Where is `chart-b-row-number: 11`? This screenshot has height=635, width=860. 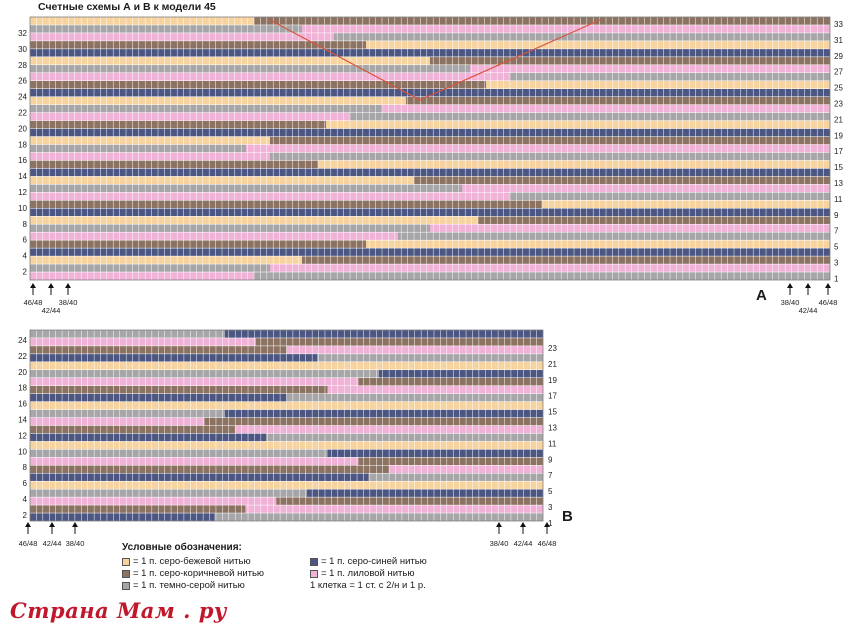 chart-b-row-number: 11 is located at coordinates (552, 443).